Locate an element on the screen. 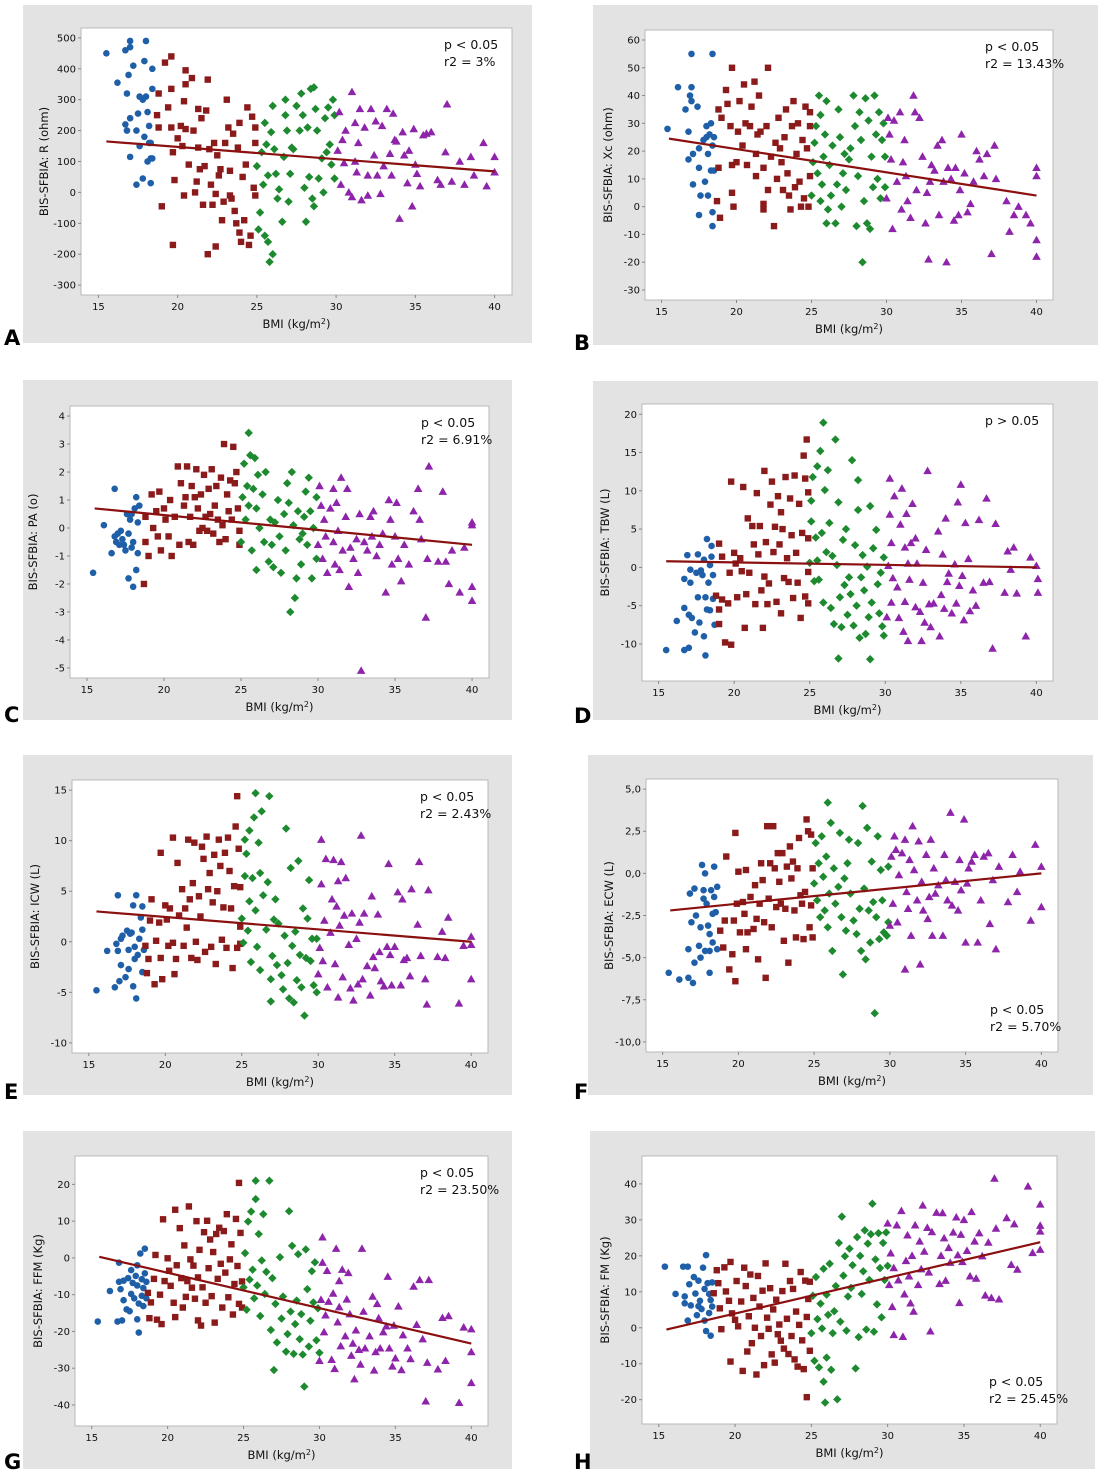 This screenshot has width=1105, height=1478. x-axis-title: BMI (kg/m2) is located at coordinates (280, 707).